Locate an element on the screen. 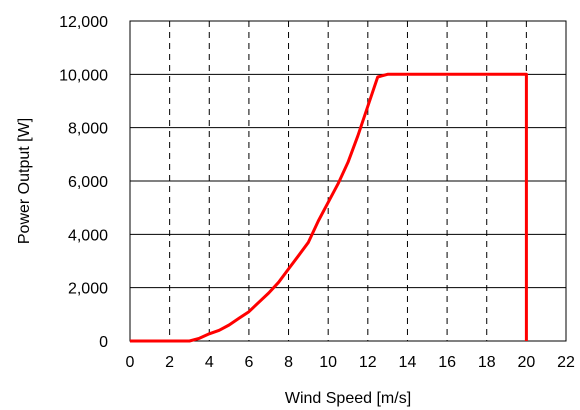  x-tick-label: 0 is located at coordinates (130, 362).